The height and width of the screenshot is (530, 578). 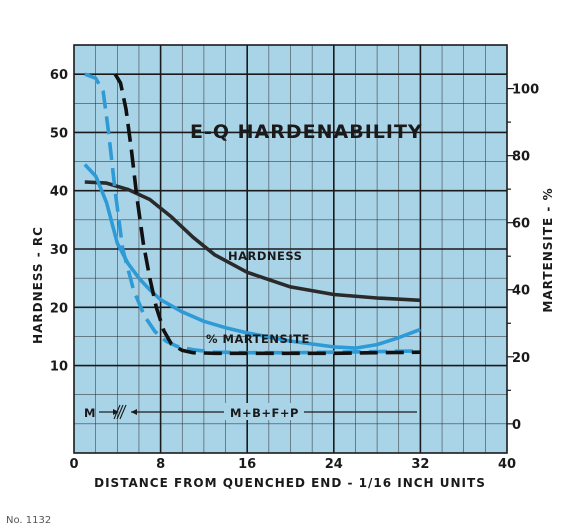 What do you see at coordinates (59, 221) in the screenshot?
I see `left-axis-ticks: 10 20 30 40 50 60` at bounding box center [59, 221].